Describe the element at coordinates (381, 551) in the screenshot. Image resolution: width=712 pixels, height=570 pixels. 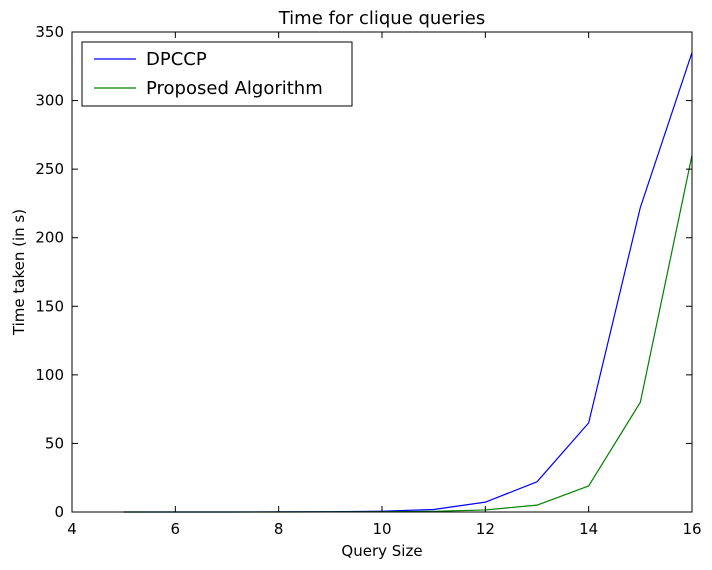
I see `x-axis-label: Query Size` at that location.